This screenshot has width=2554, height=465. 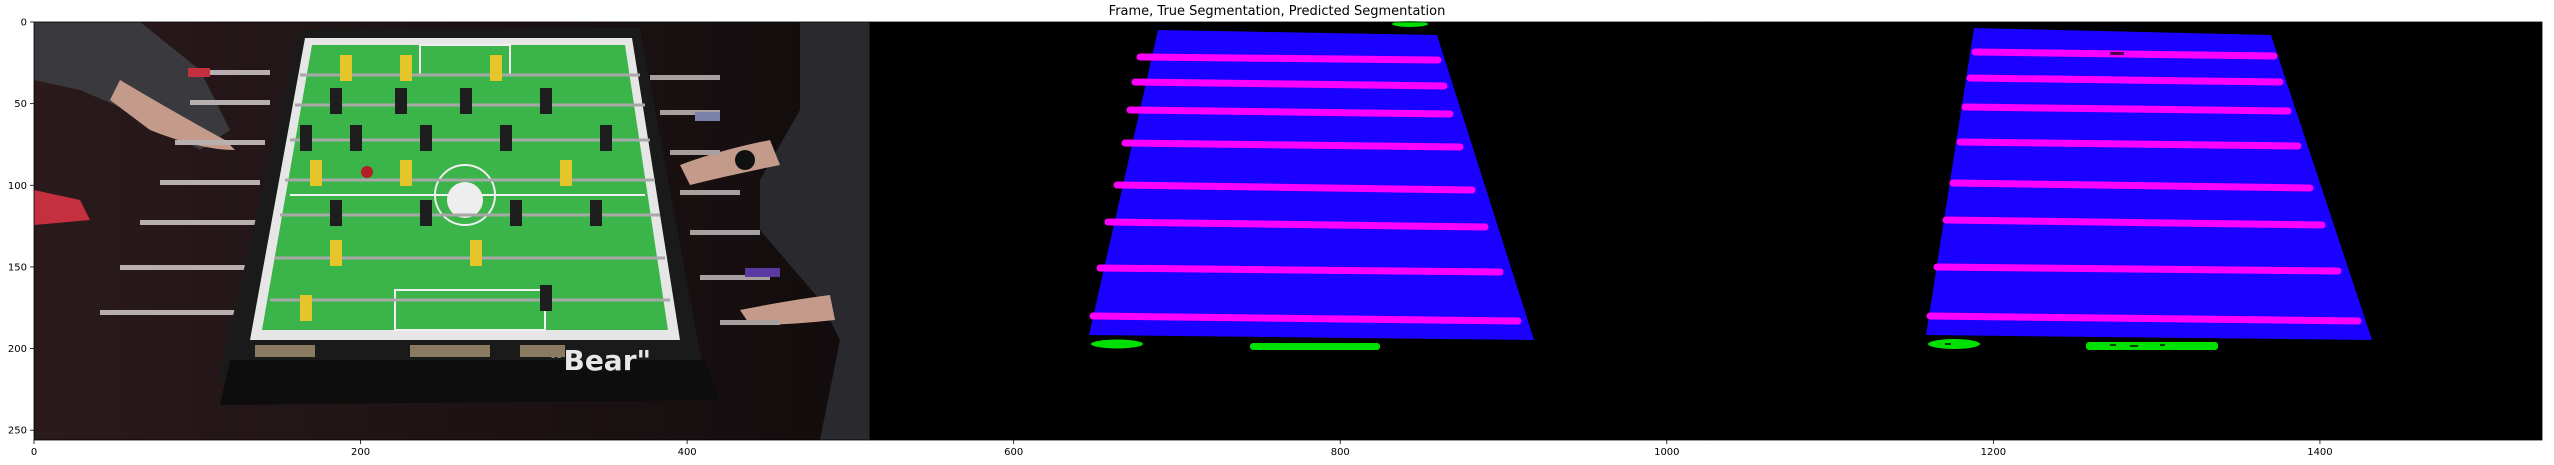 What do you see at coordinates (762, 272) in the screenshot?
I see `purple-handle` at bounding box center [762, 272].